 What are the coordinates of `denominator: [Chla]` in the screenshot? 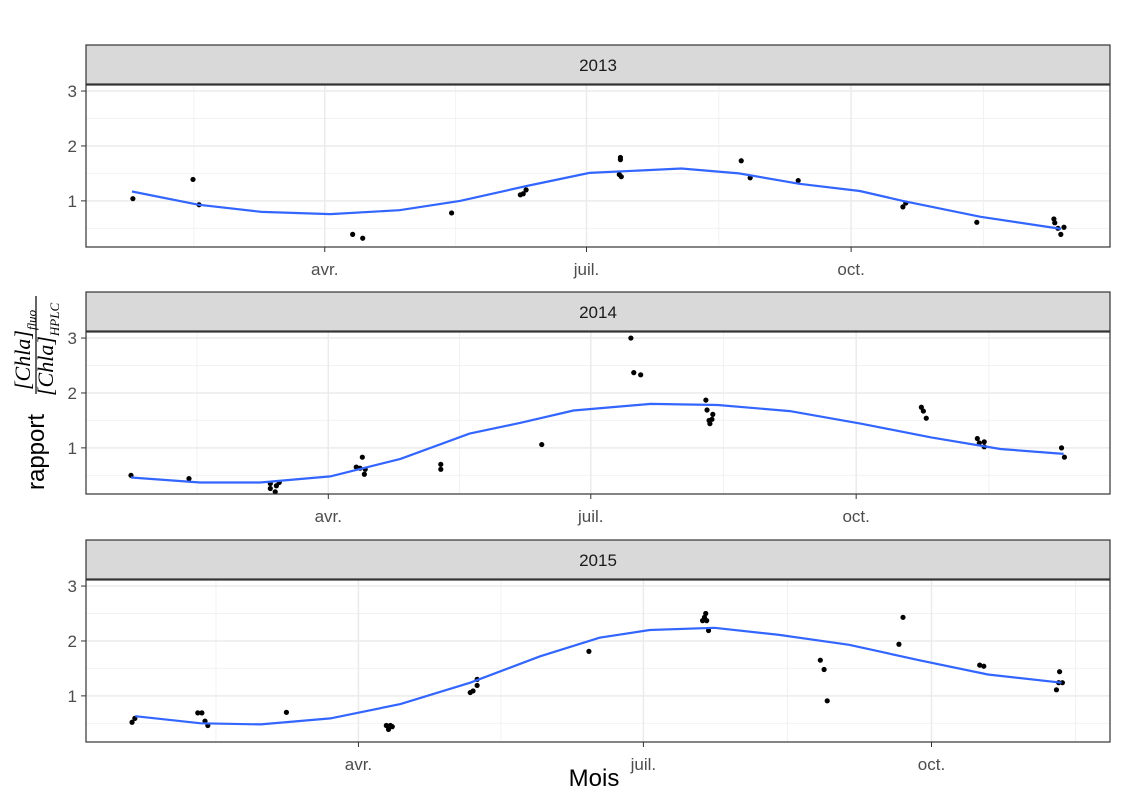 It's located at (45, 366).